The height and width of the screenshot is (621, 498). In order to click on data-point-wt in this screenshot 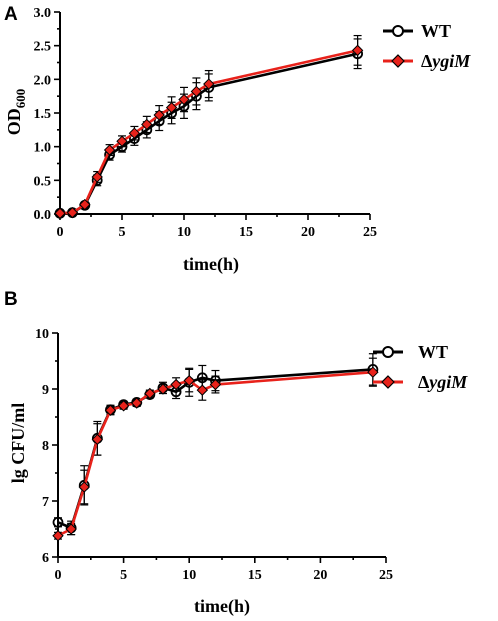, I will do `click(58, 522)`.